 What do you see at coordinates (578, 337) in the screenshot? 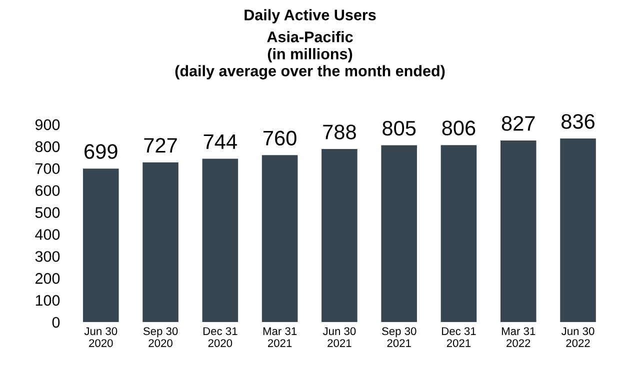
I see `x-tick-label: Jun 30 2022` at bounding box center [578, 337].